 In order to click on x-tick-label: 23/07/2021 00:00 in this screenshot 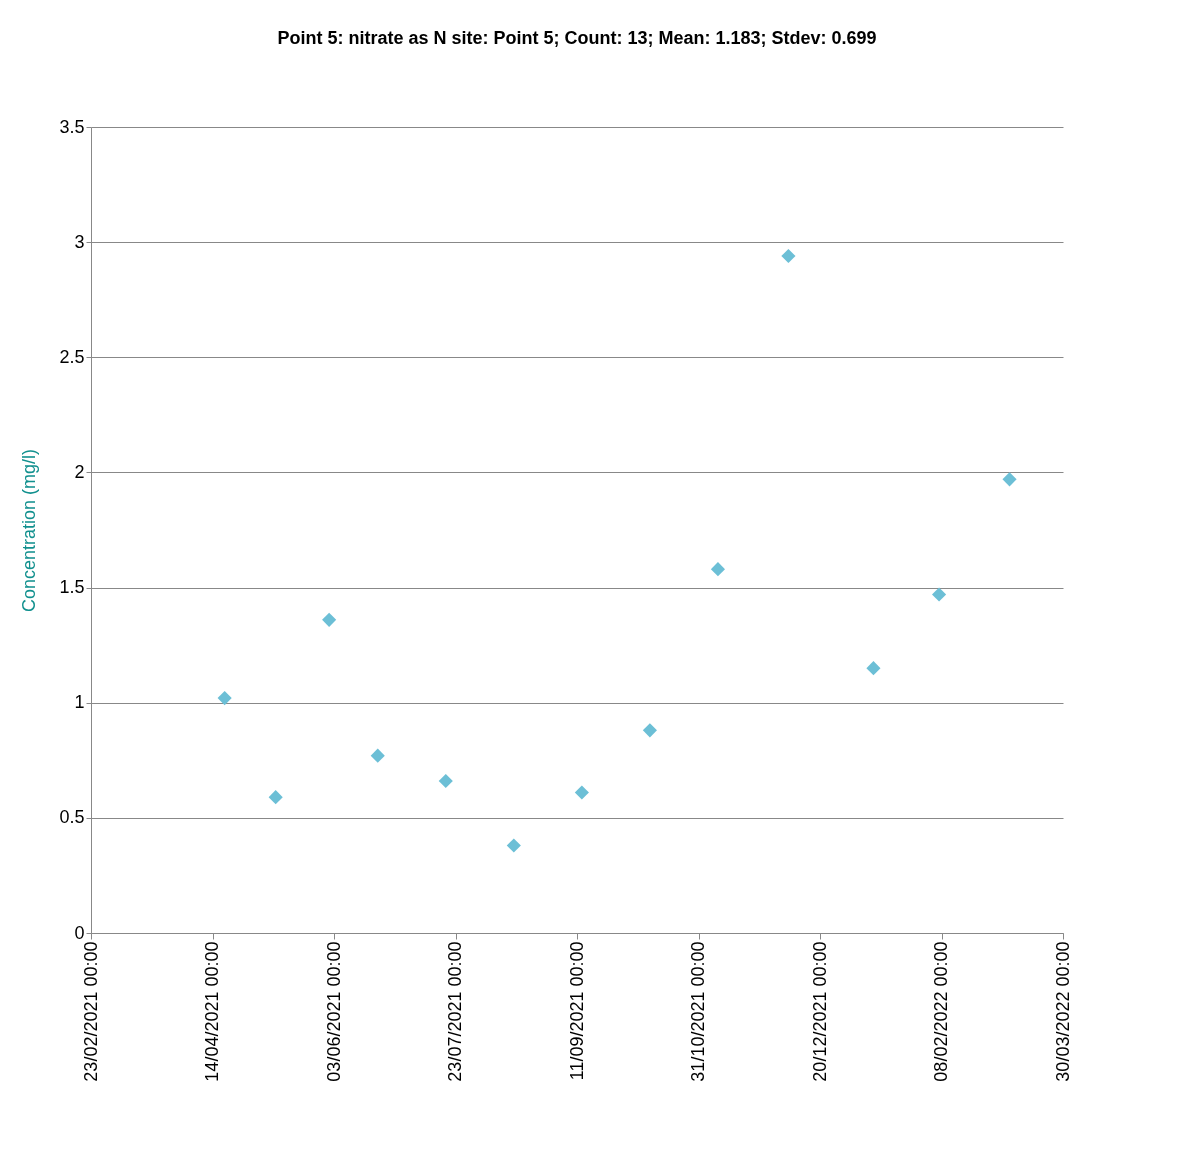, I will do `click(455, 1011)`.